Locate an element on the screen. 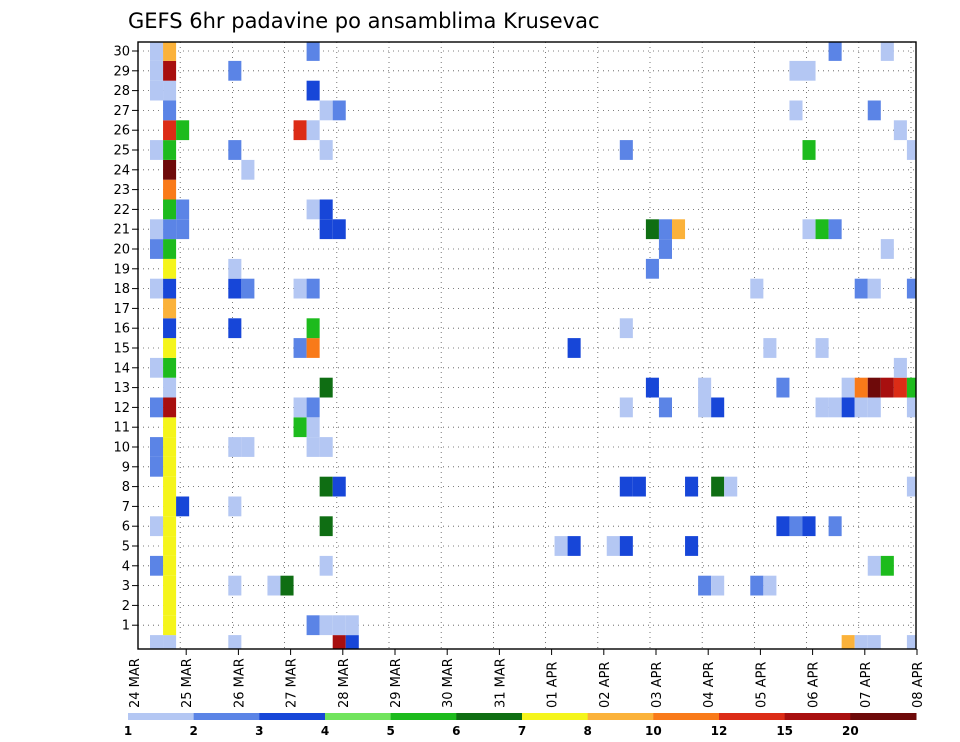  colorbar-label: 3 is located at coordinates (259, 731).